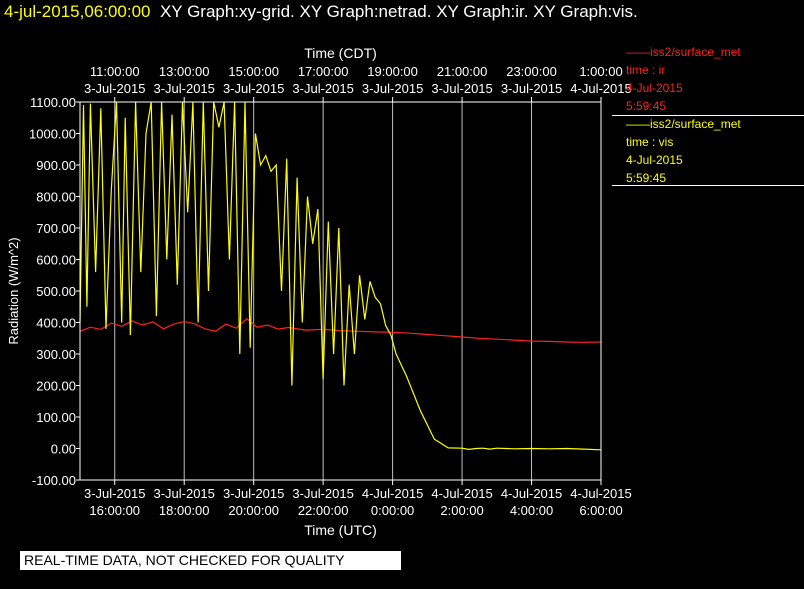  I want to click on y-tick-label: 0.00, so click(63, 449).